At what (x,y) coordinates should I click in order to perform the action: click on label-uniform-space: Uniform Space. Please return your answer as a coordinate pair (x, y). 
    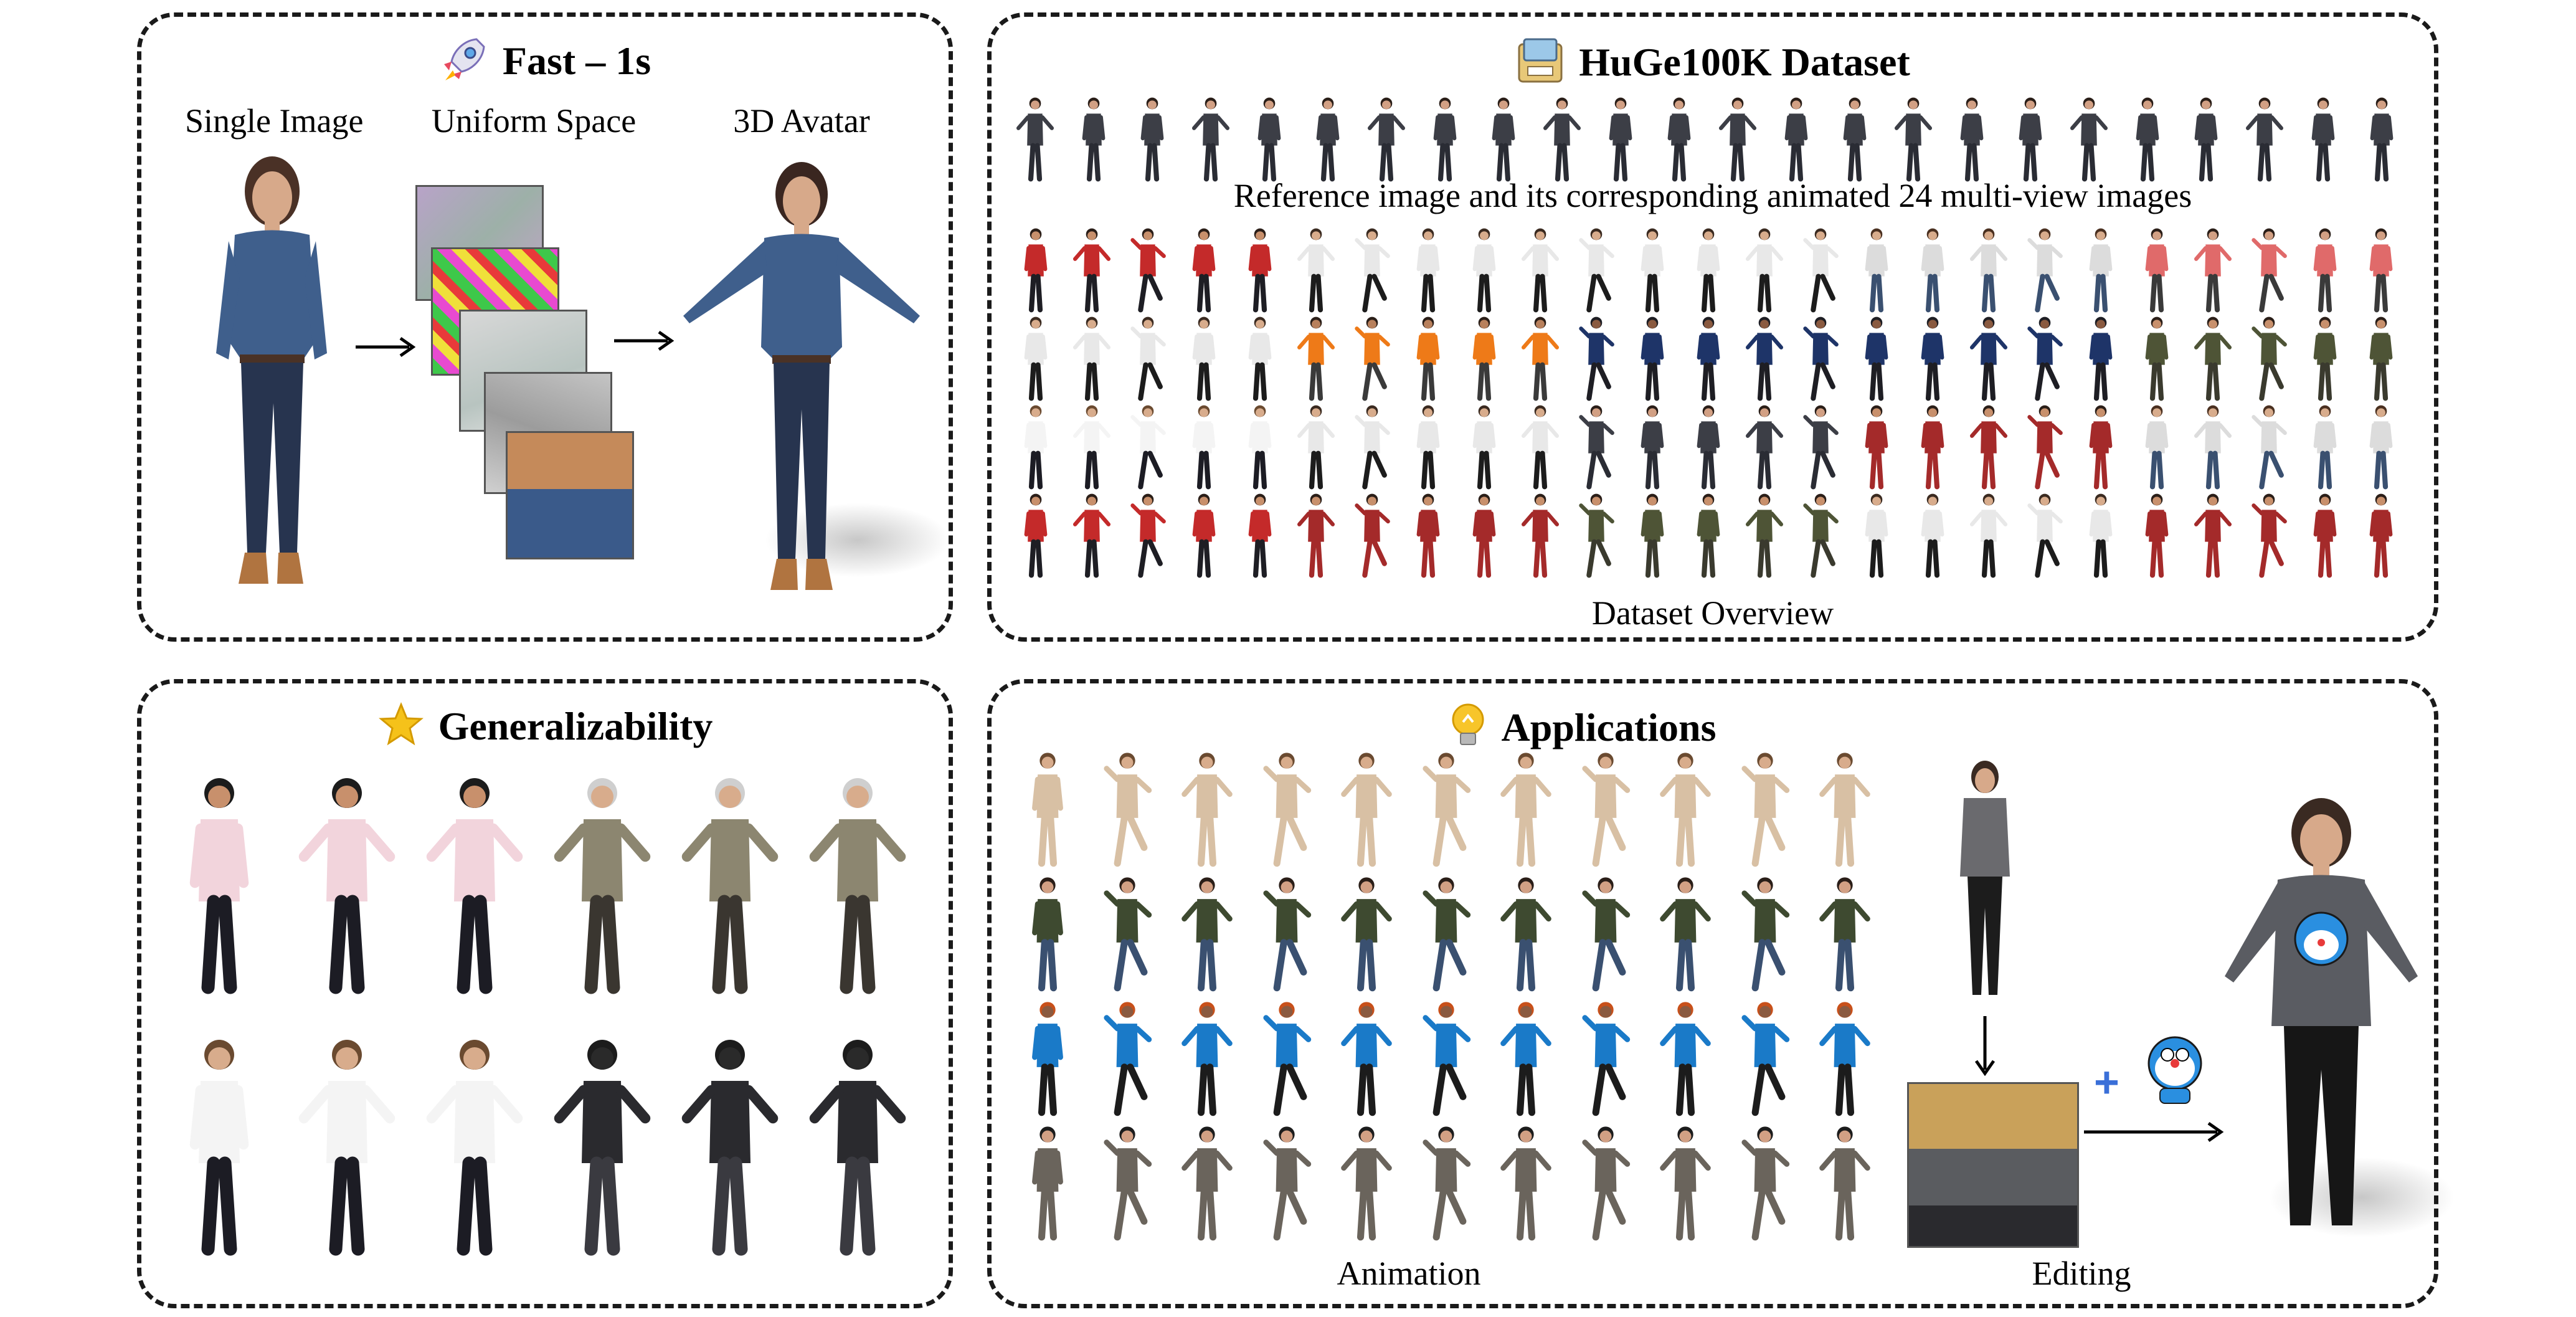
    Looking at the image, I should click on (534, 121).